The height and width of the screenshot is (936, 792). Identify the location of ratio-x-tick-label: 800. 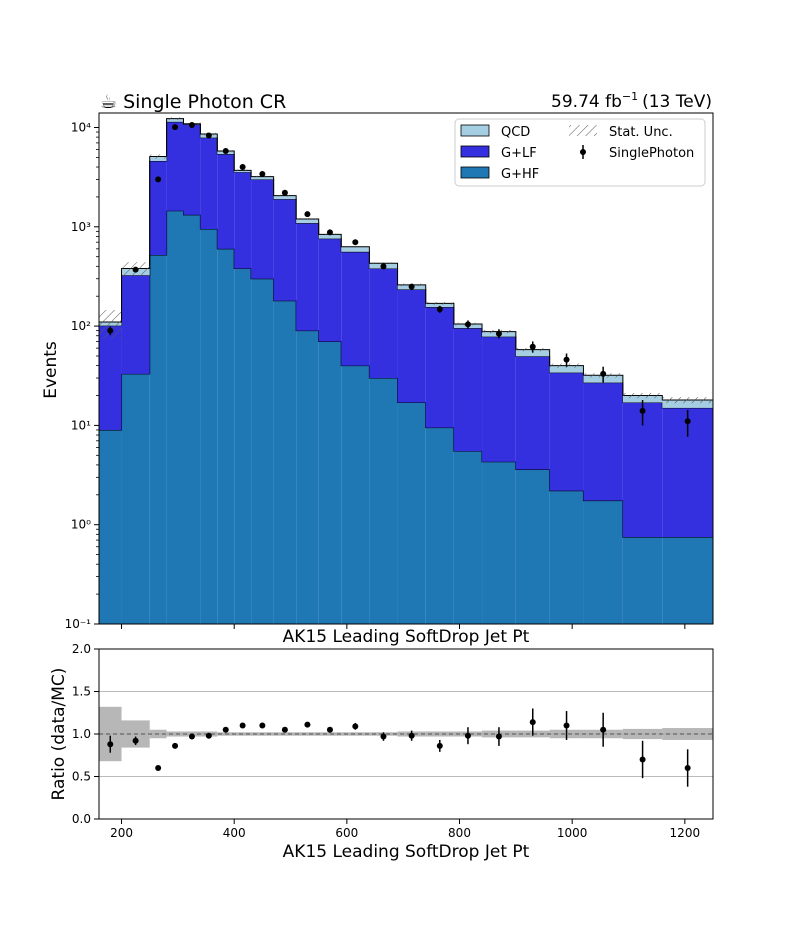
(459, 833).